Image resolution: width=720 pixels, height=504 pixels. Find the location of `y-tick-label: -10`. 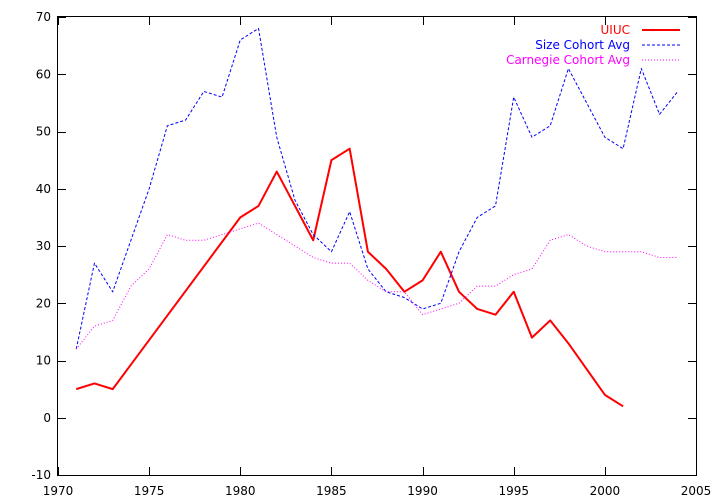

y-tick-label: -10 is located at coordinates (41, 475).